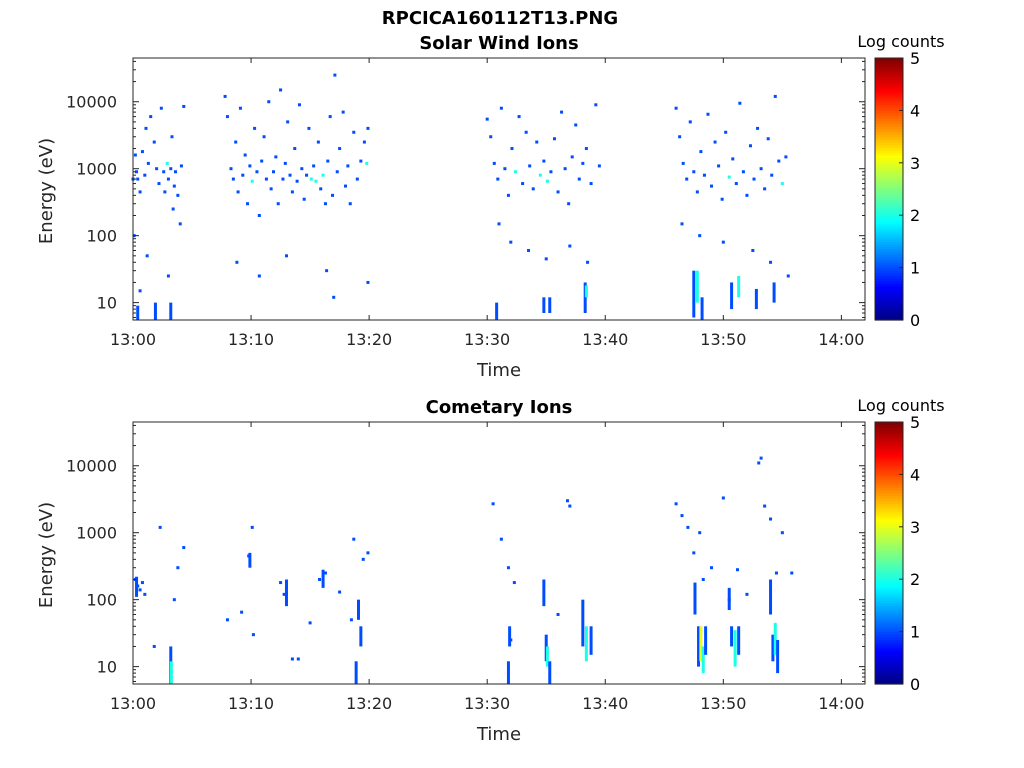 The width and height of the screenshot is (1024, 768). What do you see at coordinates (841, 339) in the screenshot?
I see `x-tick-label: 14:00` at bounding box center [841, 339].